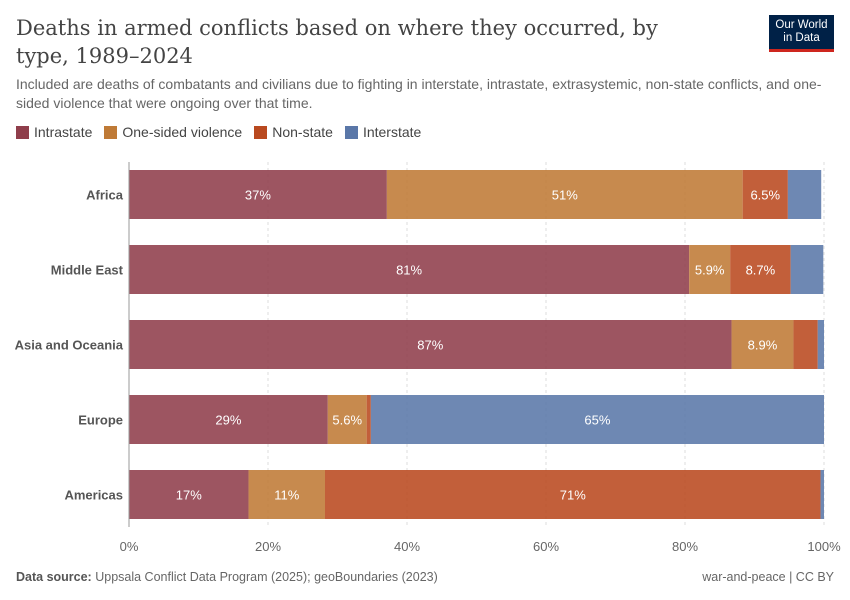  Describe the element at coordinates (768, 577) in the screenshot. I see `license-link: war-and-peace | CC BY` at that location.